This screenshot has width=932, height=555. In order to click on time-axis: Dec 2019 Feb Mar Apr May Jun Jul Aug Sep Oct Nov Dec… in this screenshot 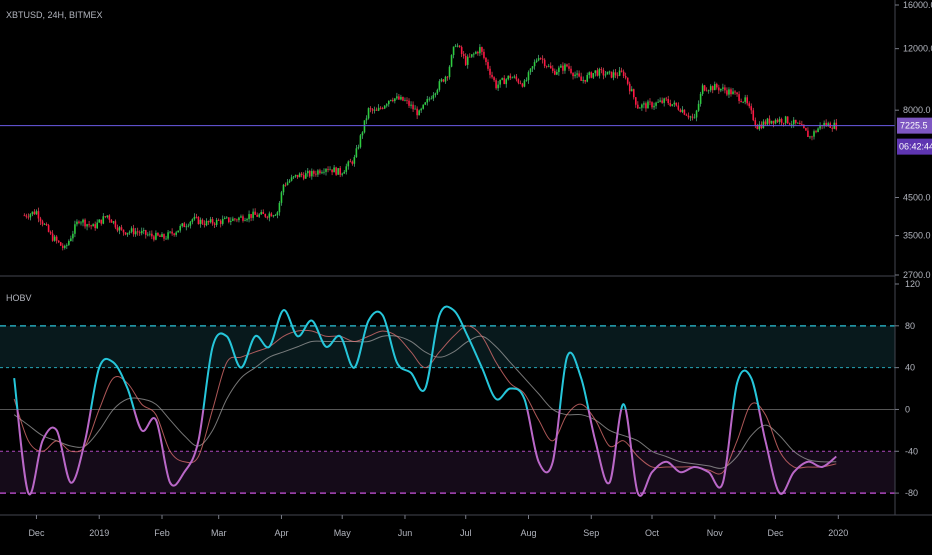, I will do `click(466, 526)`.